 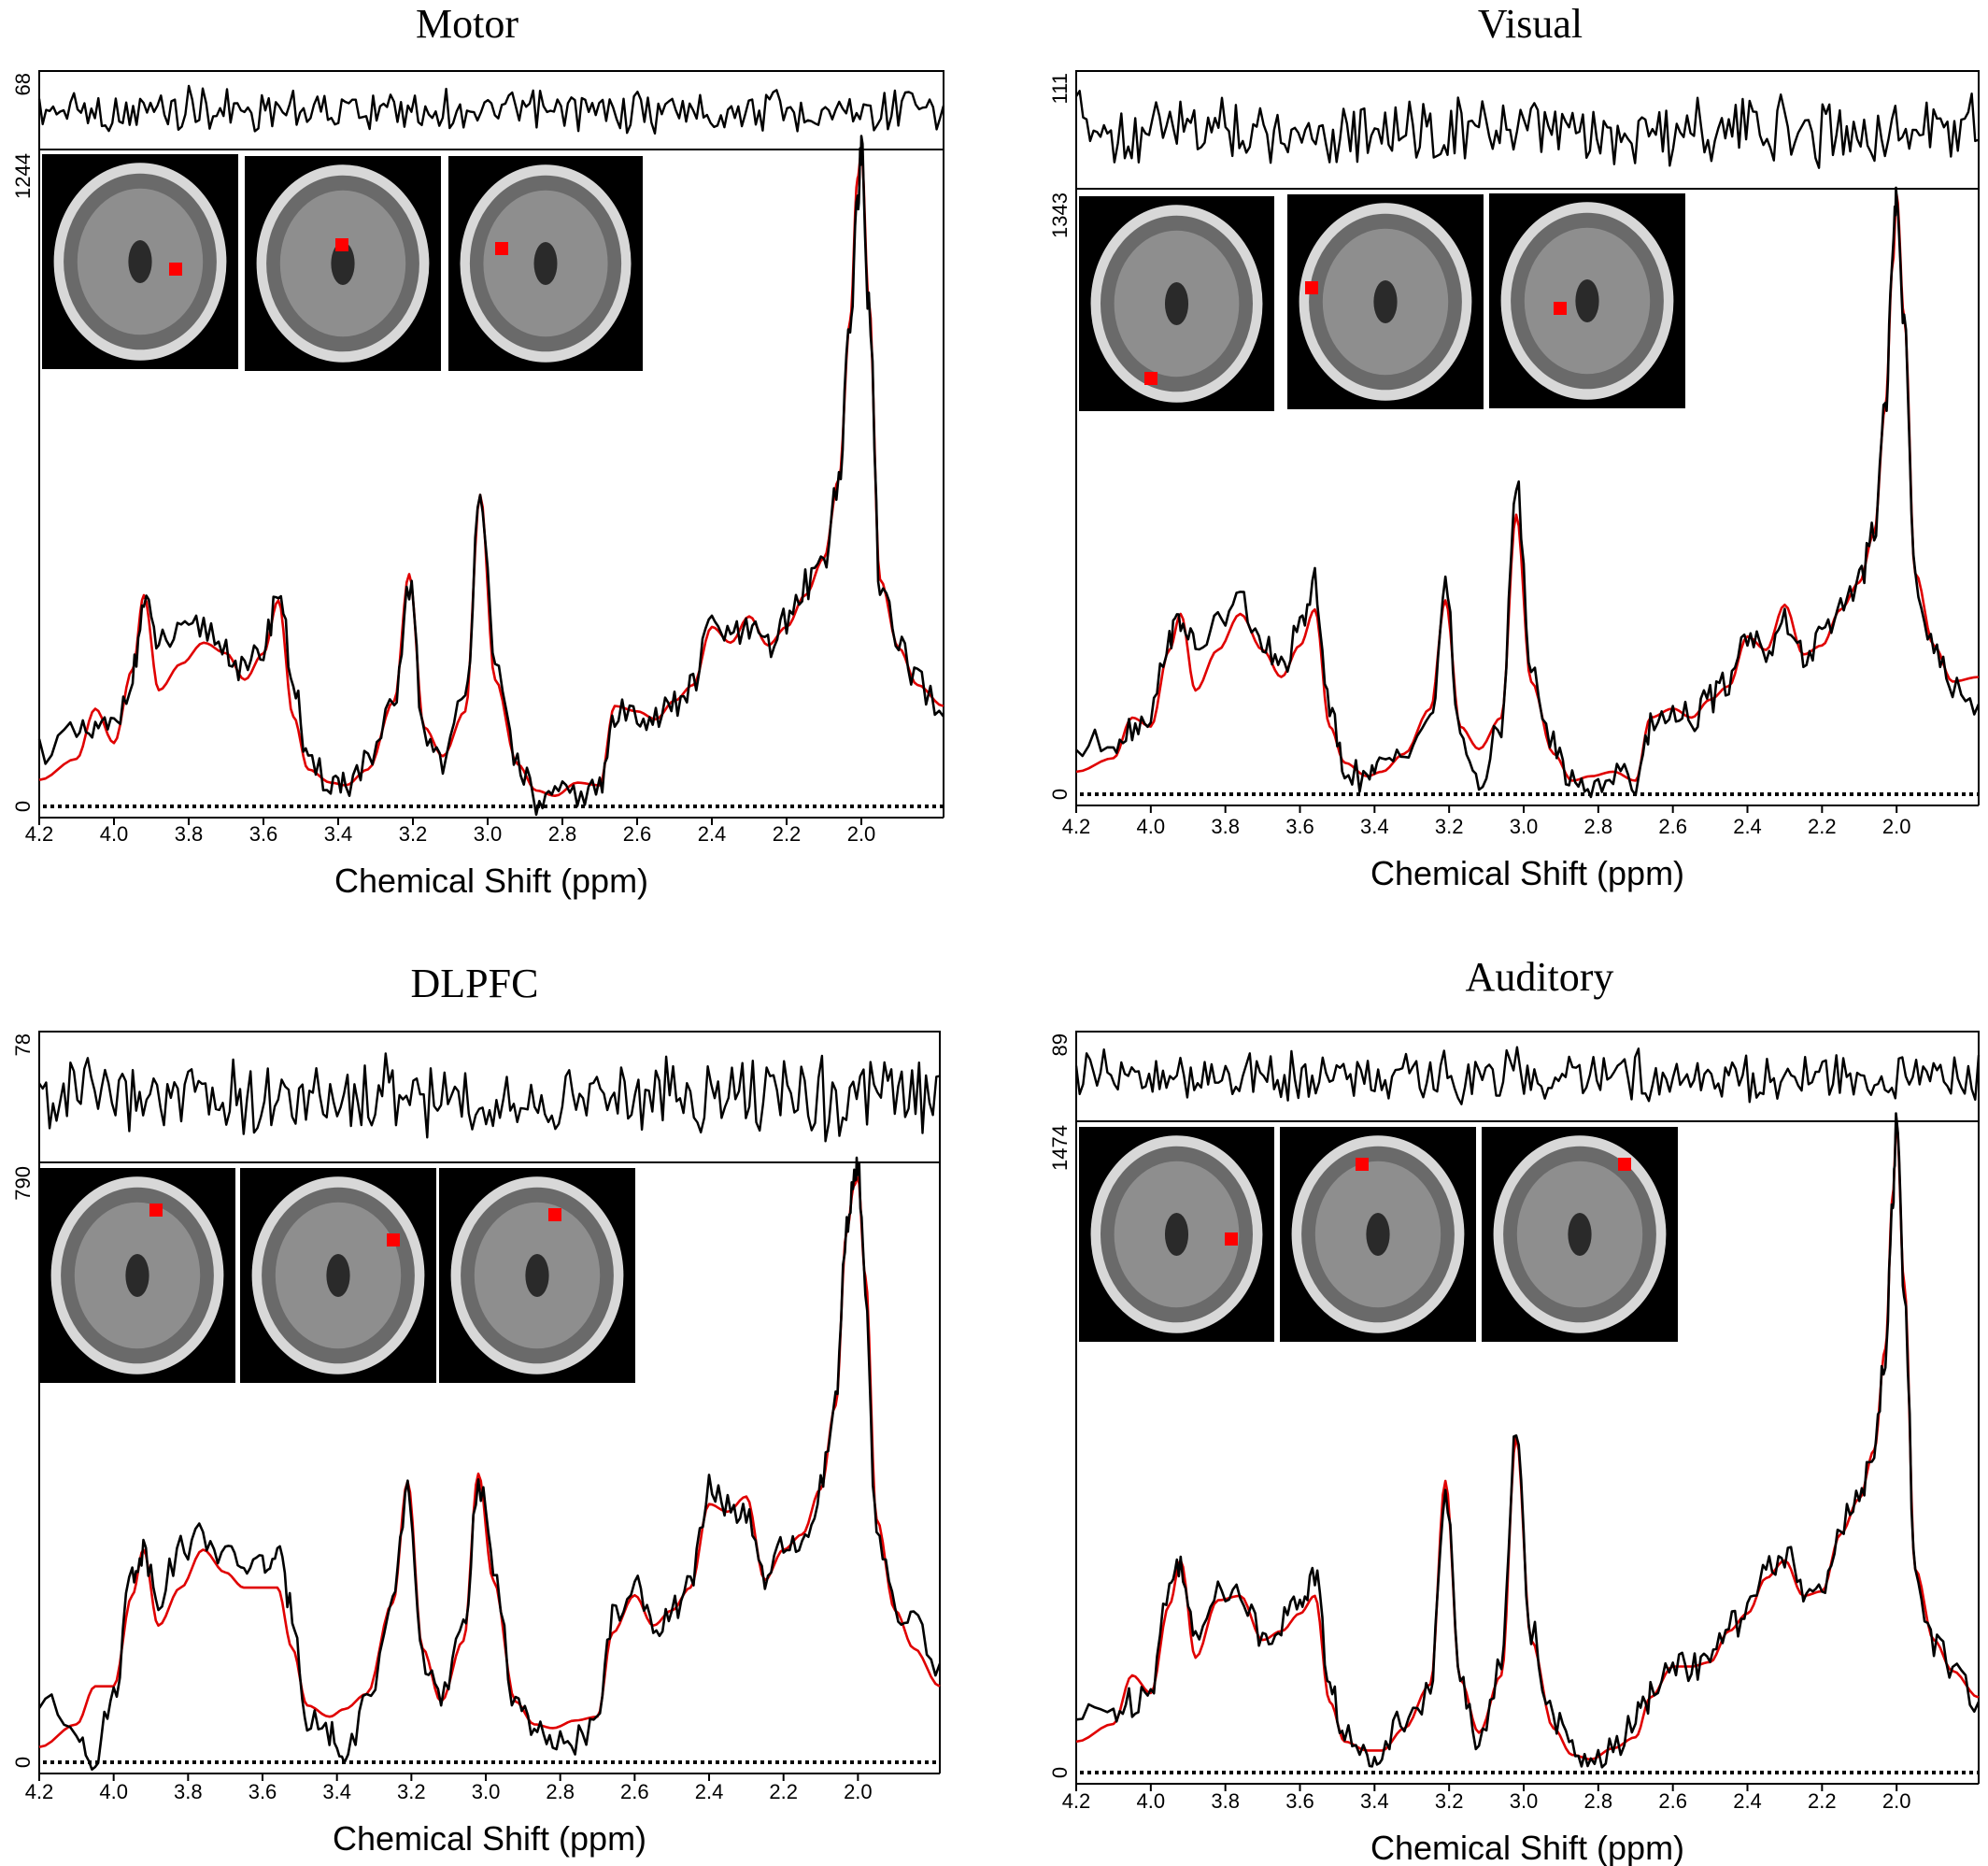 What do you see at coordinates (1060, 88) in the screenshot?
I see `residual-scale-label: 111` at bounding box center [1060, 88].